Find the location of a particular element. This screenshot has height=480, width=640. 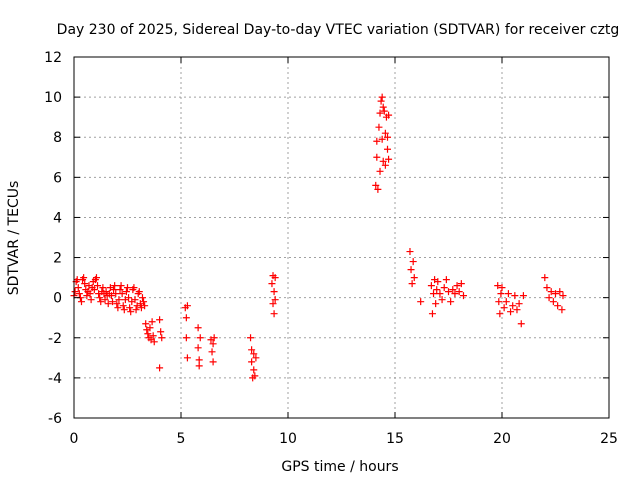

x-tick-label: 15 is located at coordinates (395, 439).